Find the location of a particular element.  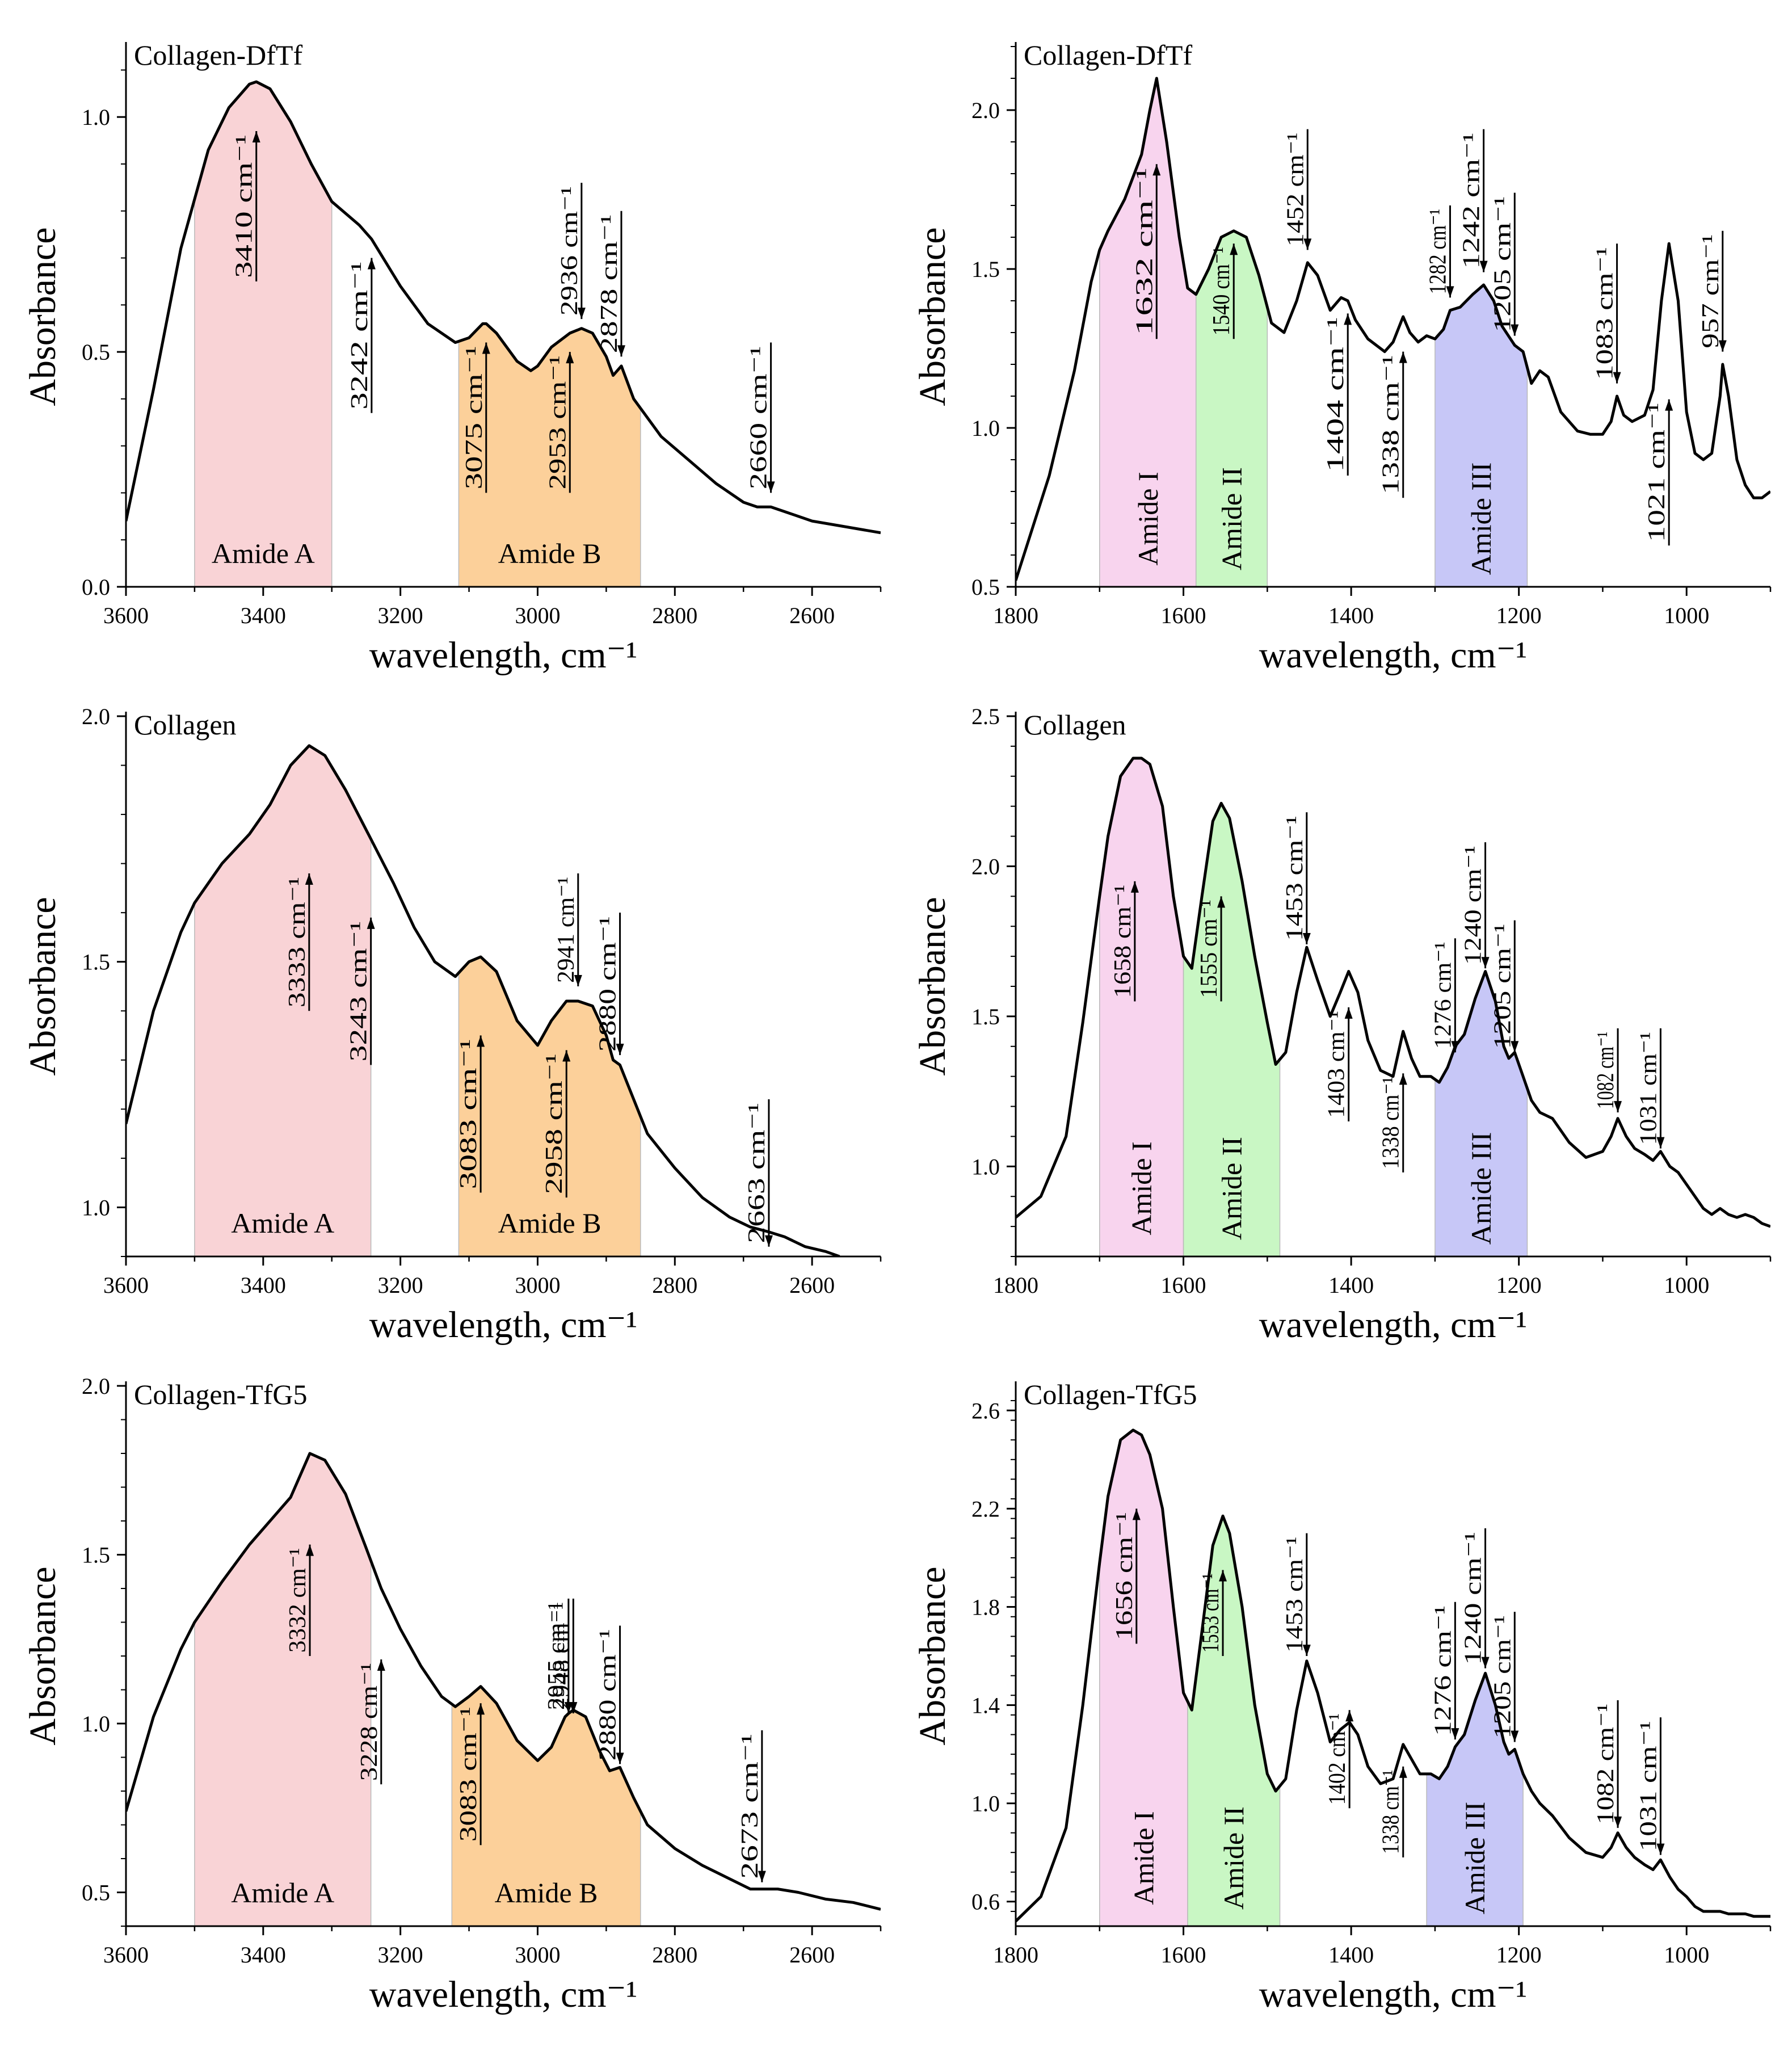

peak-label: 3075 cm⁻¹ is located at coordinates (474, 418).